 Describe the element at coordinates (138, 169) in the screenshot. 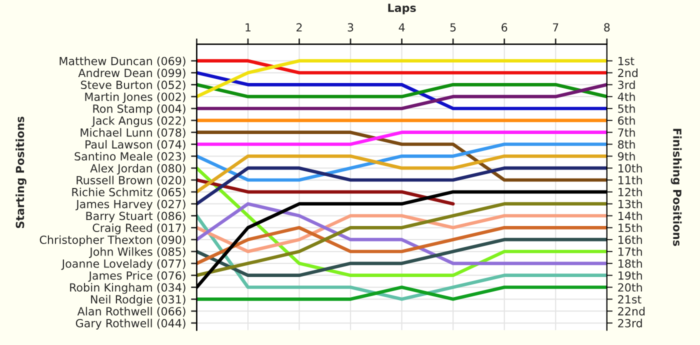

I see `category-label: Alex Jordan (080)` at that location.